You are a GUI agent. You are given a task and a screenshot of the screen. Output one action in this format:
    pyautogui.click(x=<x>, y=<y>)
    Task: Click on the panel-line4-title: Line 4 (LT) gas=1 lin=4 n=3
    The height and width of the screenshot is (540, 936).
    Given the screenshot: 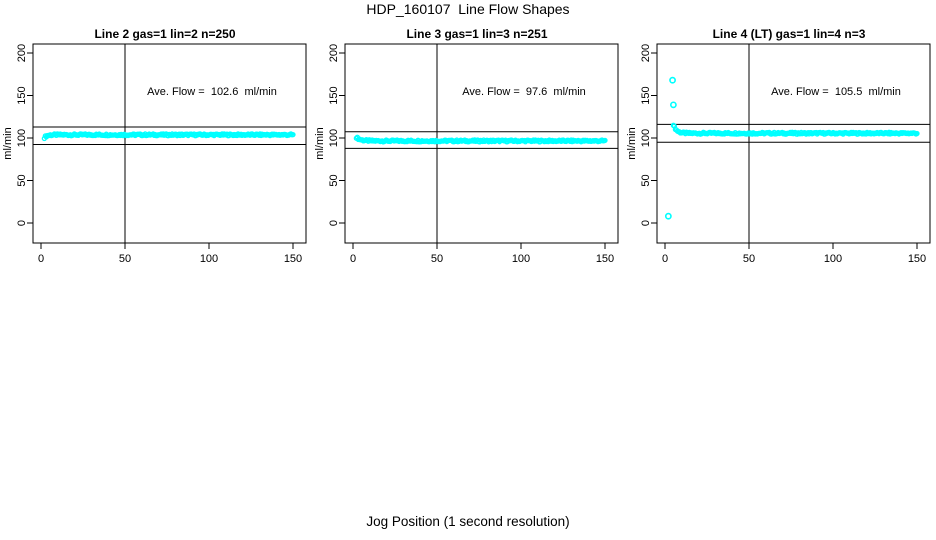 What is the action you would take?
    pyautogui.click(x=789, y=34)
    